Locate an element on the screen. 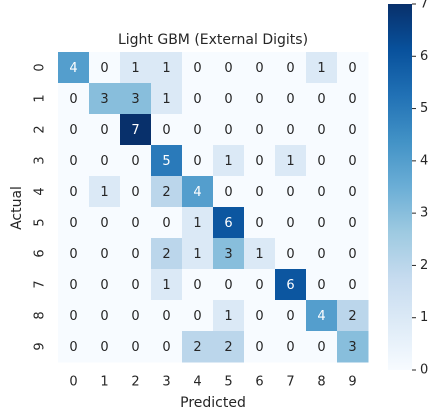 This screenshot has height=420, width=438. x-tick-label: 0 is located at coordinates (73, 382).